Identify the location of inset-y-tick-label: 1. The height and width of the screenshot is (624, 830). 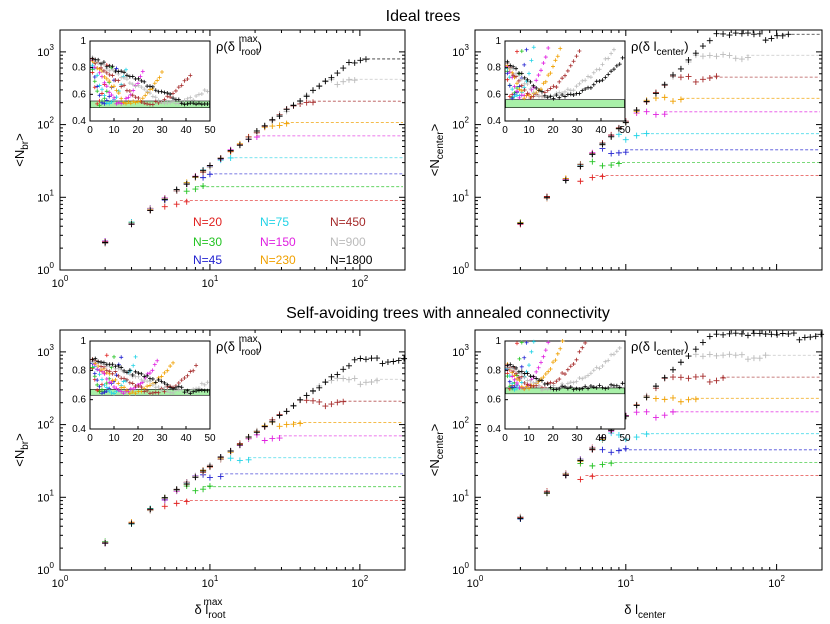
(498, 341).